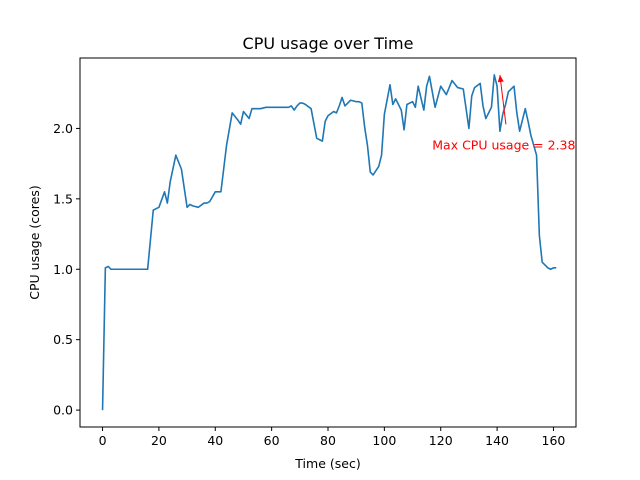  Describe the element at coordinates (63, 269) in the screenshot. I see `y-tick-label: 1.0` at that location.